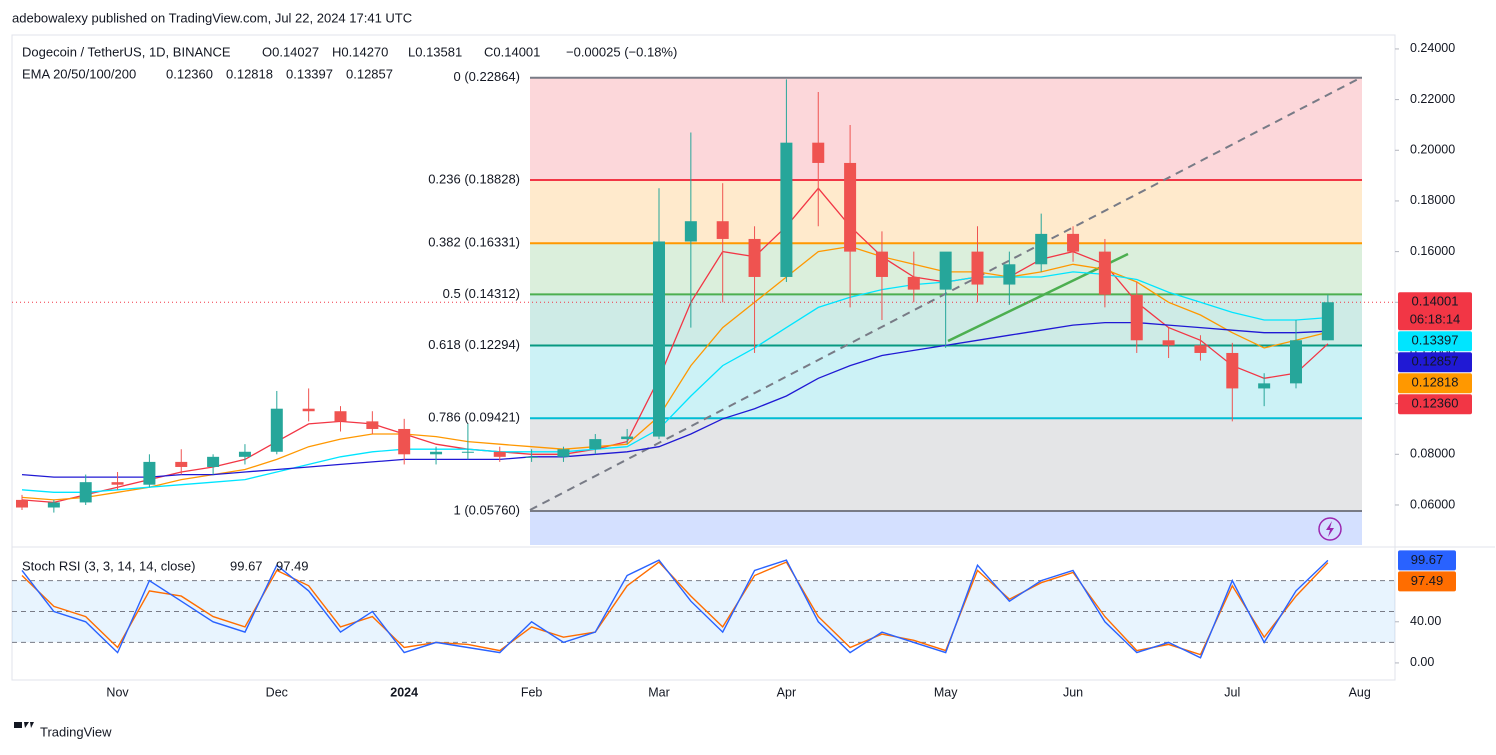  Describe the element at coordinates (249, 73) in the screenshot. I see `ema-value: 0.12818` at that location.